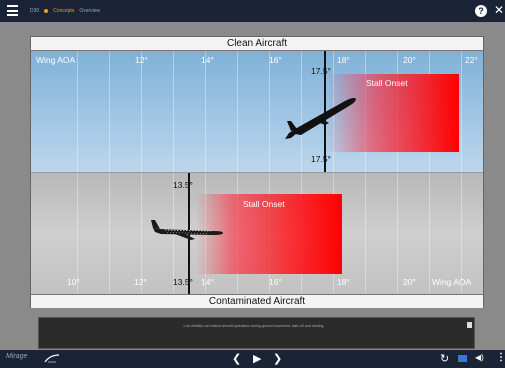  Describe the element at coordinates (499, 10) in the screenshot. I see `close-icon: ✕` at that location.